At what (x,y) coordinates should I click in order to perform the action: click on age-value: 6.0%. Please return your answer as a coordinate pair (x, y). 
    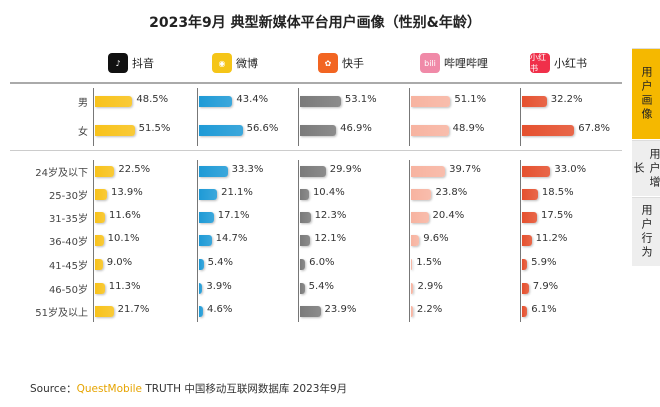
    Looking at the image, I should click on (322, 262).